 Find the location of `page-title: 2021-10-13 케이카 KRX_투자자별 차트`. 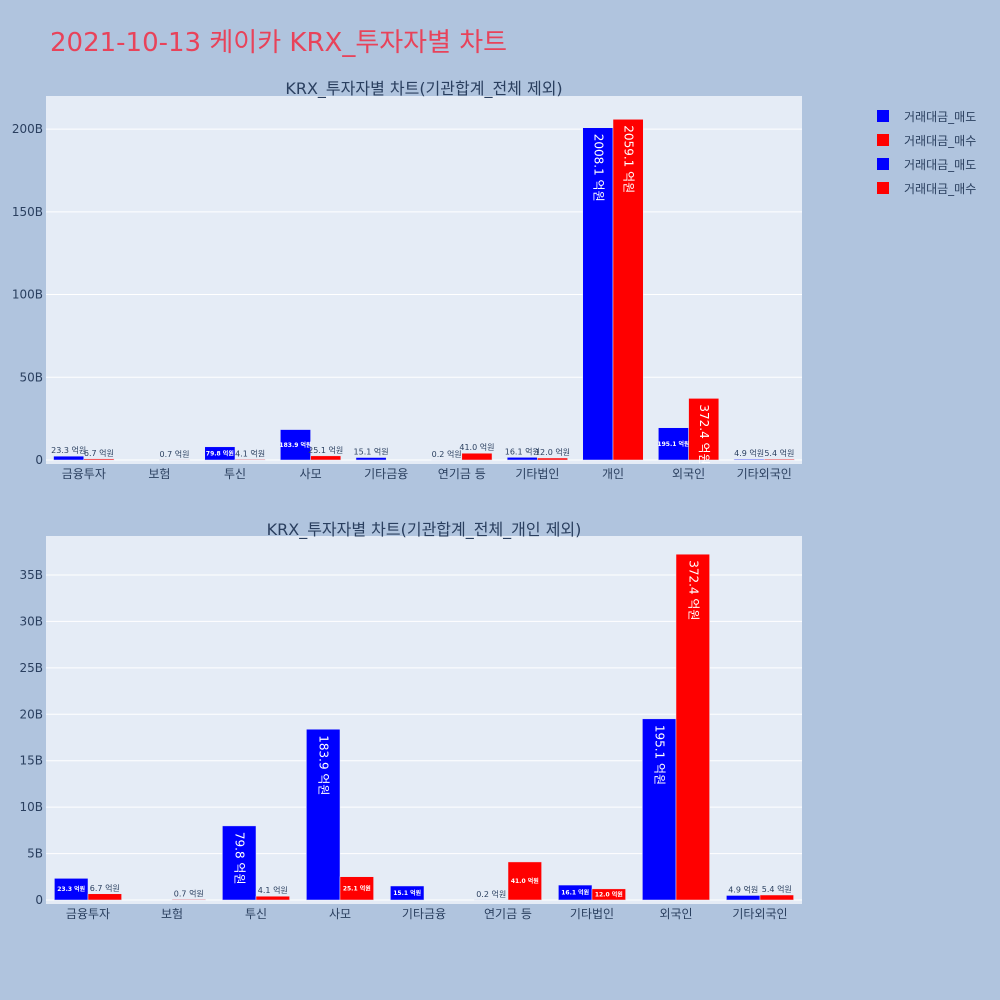

page-title: 2021-10-13 케이카 KRX_투자자별 차트 is located at coordinates (279, 43).